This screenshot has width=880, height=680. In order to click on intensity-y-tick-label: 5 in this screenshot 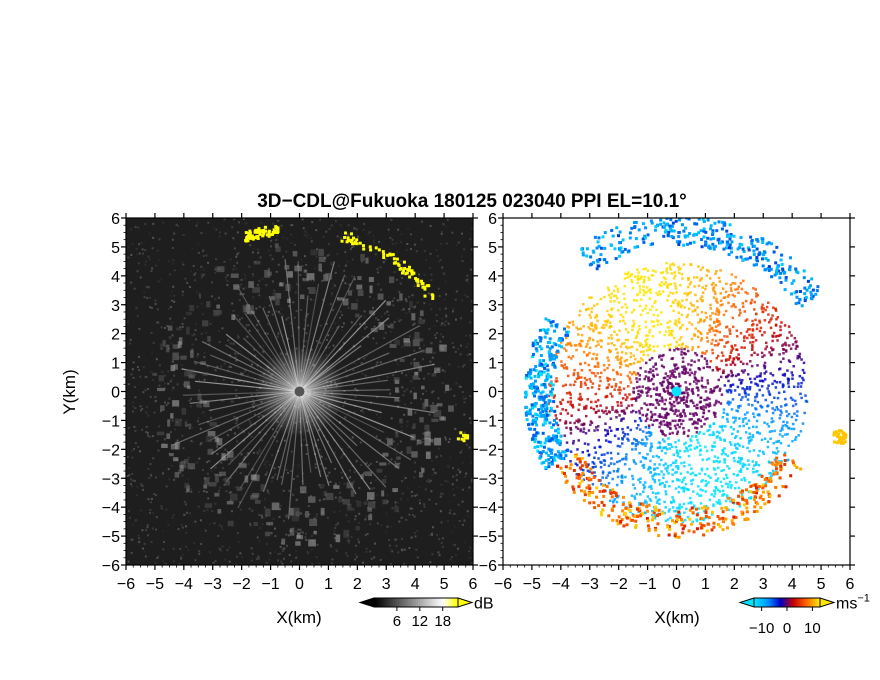, I will do `click(115, 248)`.